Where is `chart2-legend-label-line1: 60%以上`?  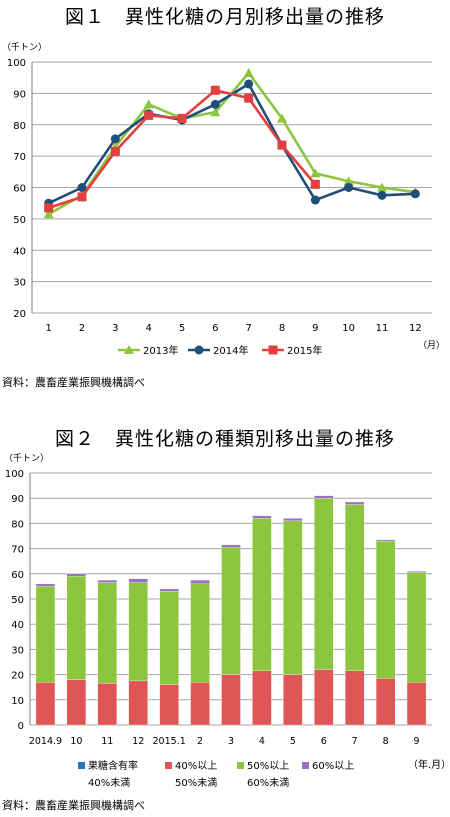 chart2-legend-label-line1: 60%以上 is located at coordinates (333, 766).